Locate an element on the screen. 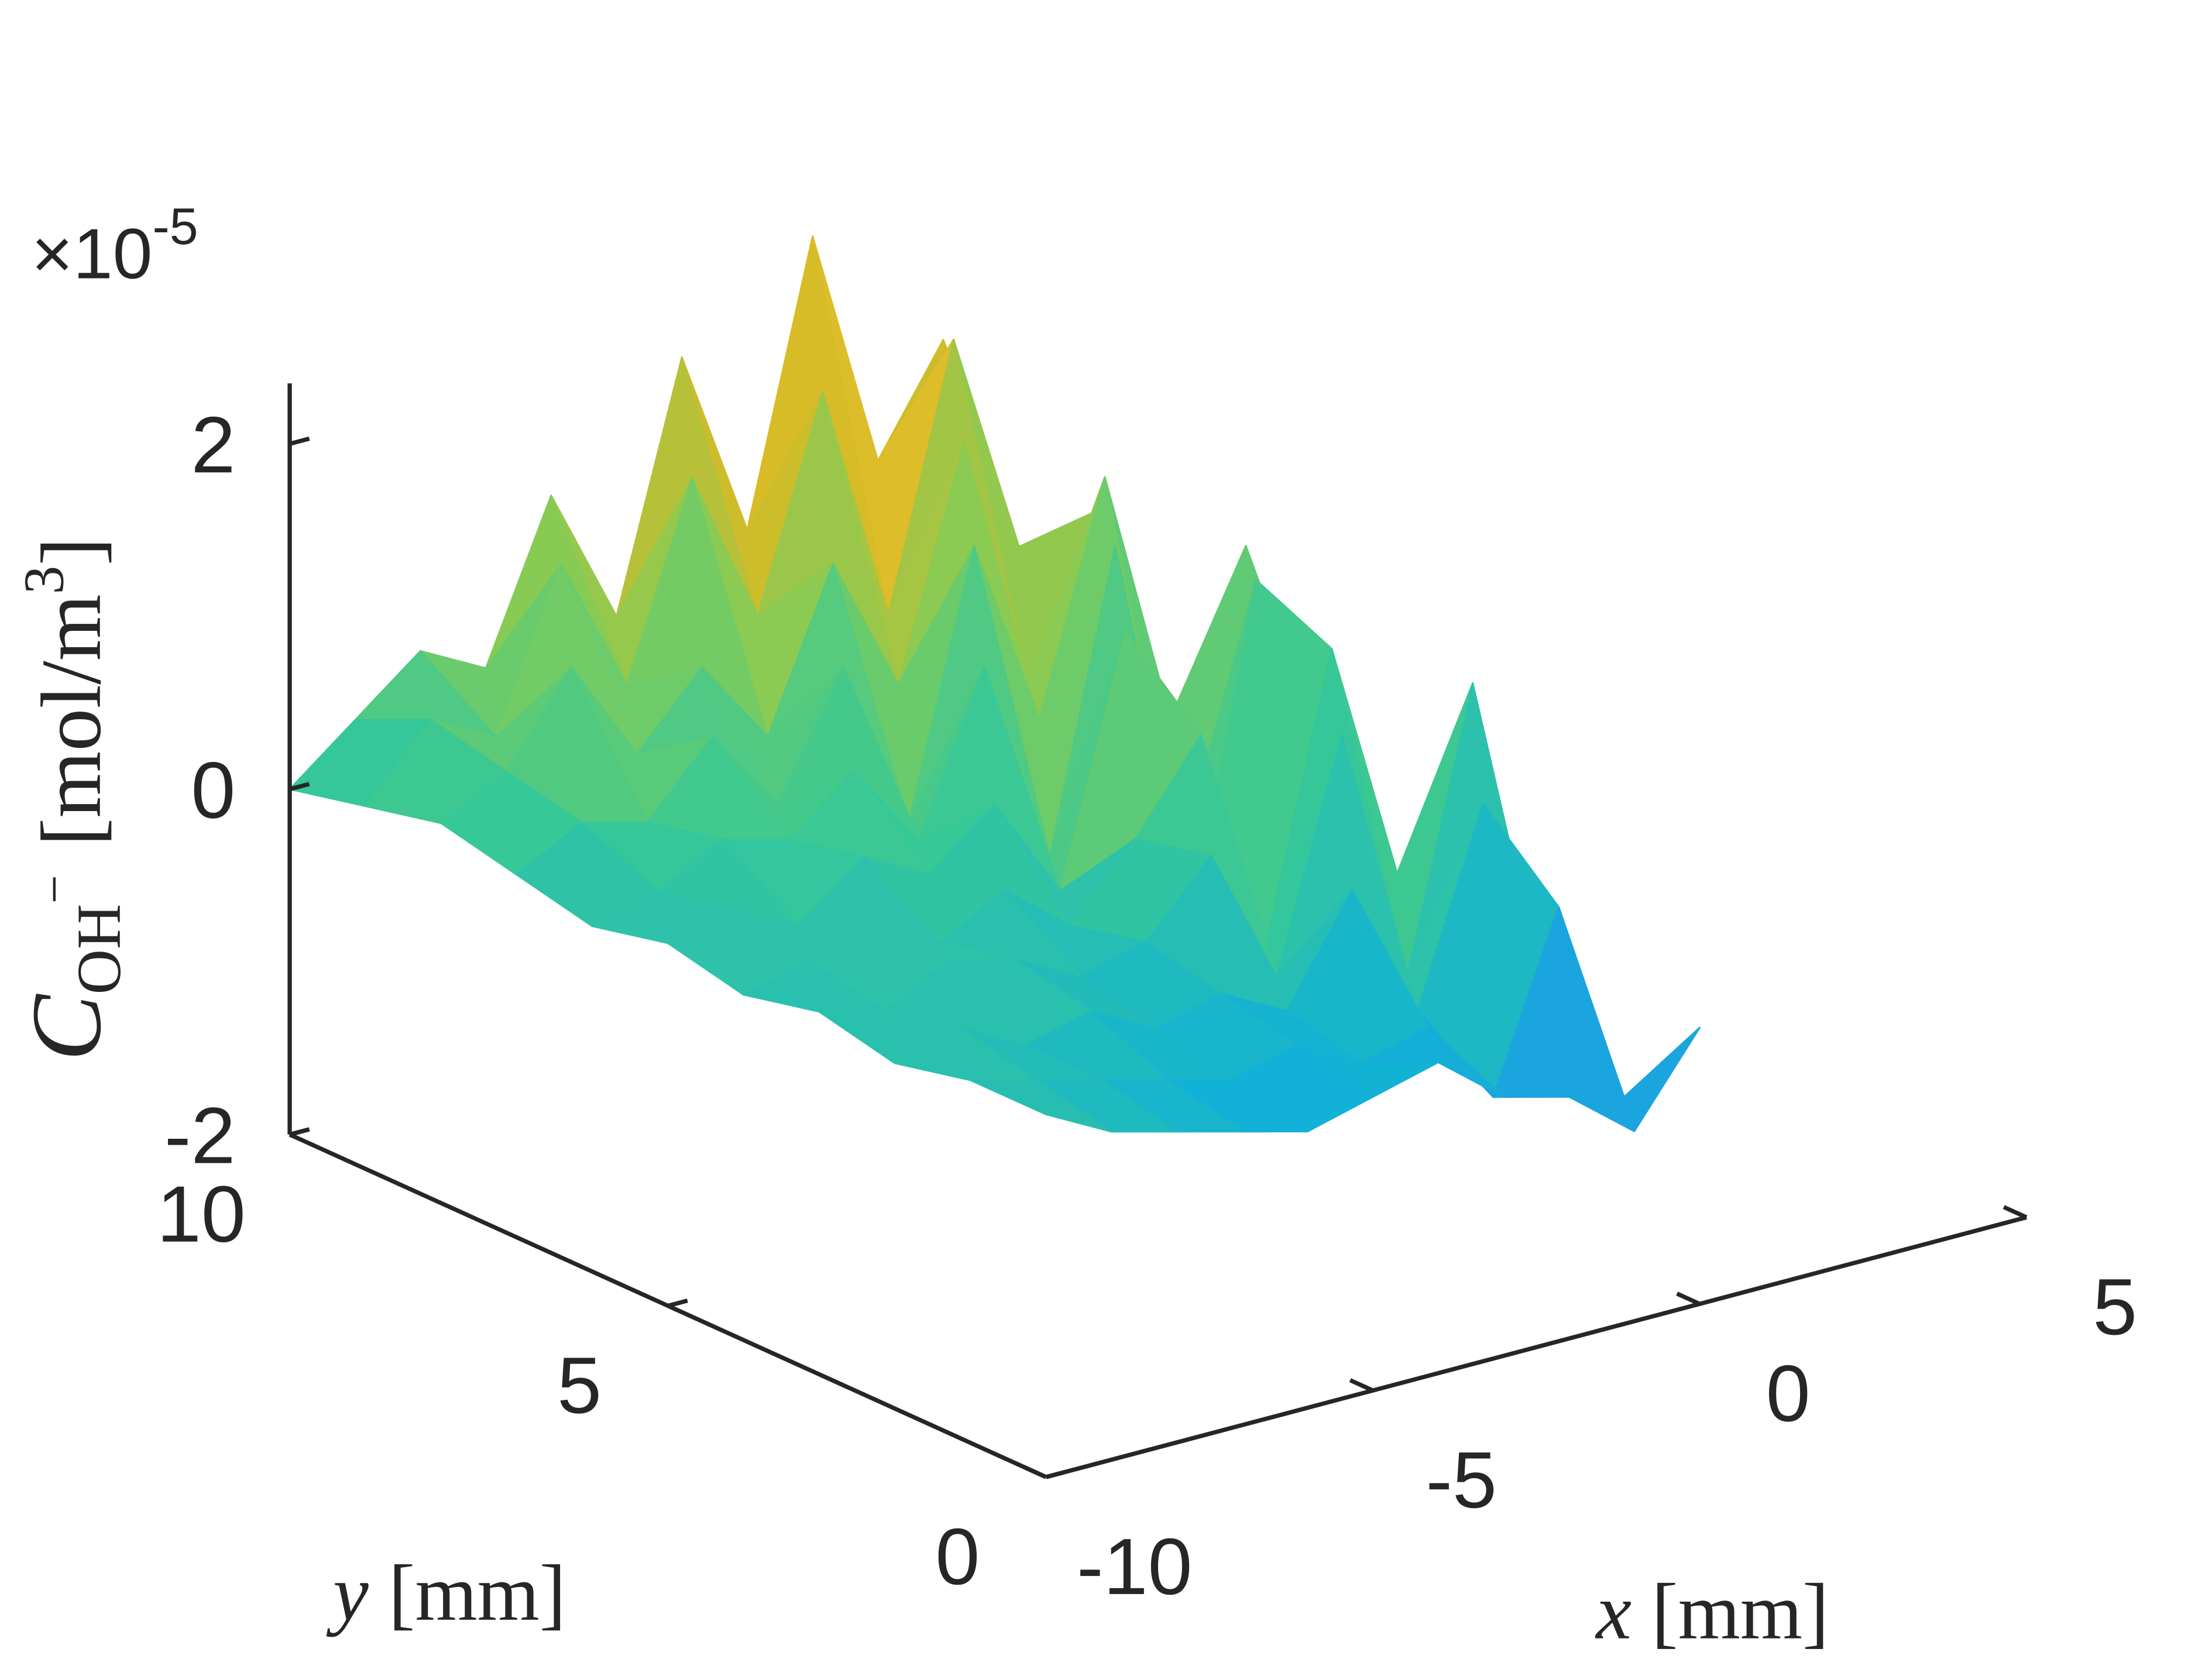 The height and width of the screenshot is (1659, 2212). z-tick-label: -2 is located at coordinates (199, 1135).